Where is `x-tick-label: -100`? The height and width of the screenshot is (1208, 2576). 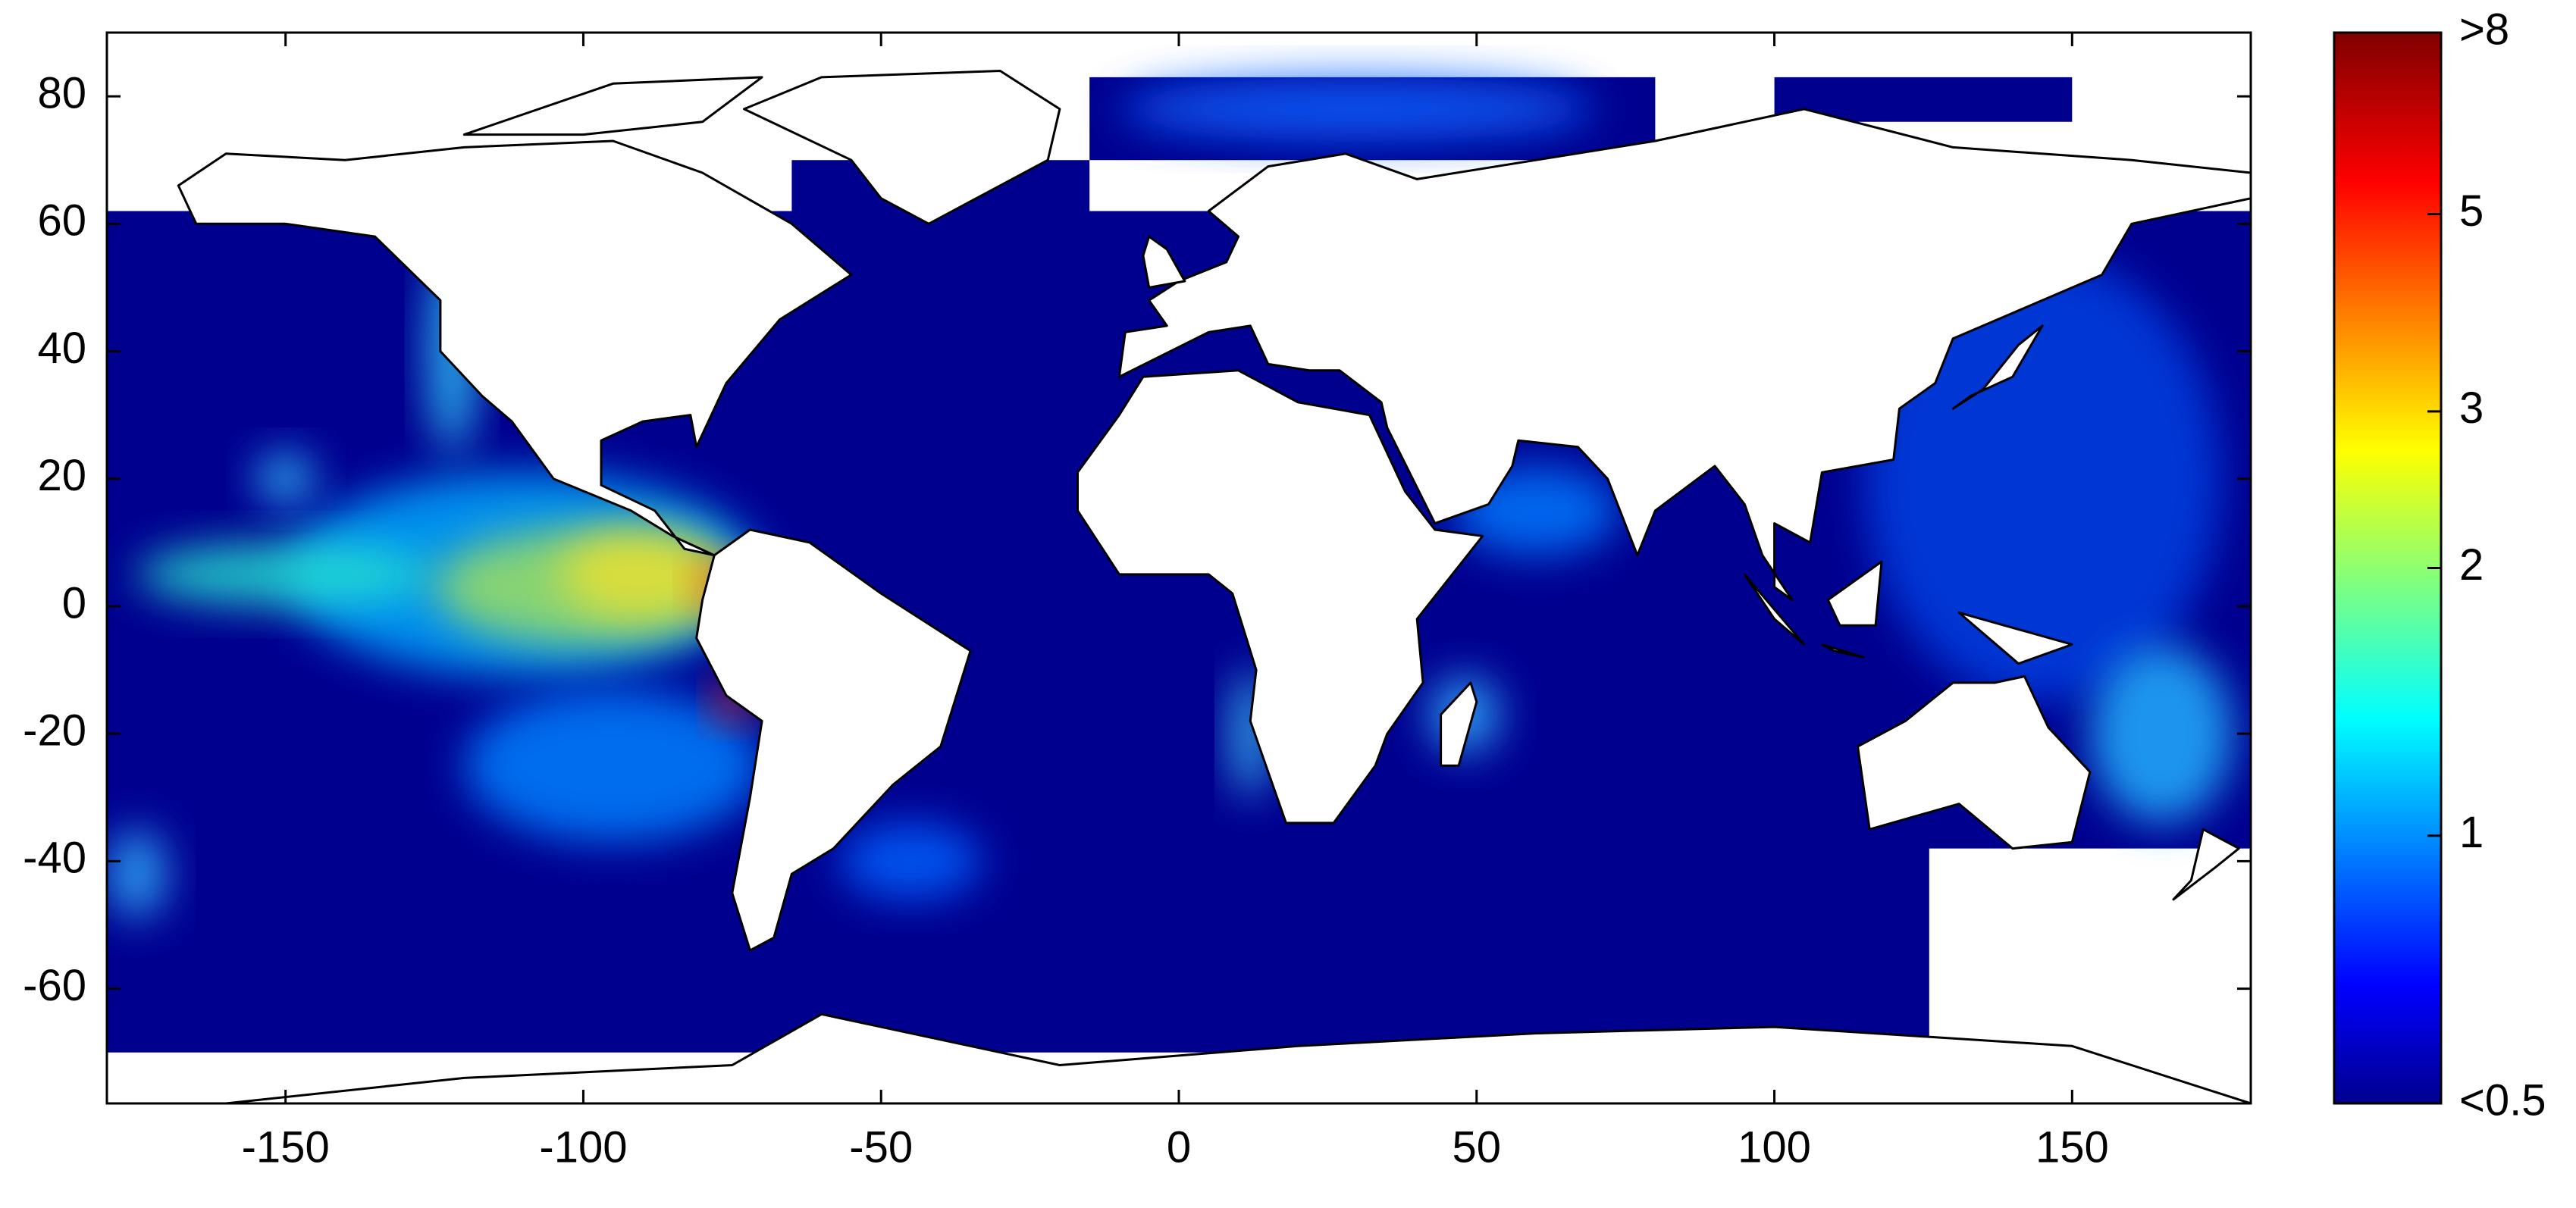
x-tick-label: -100 is located at coordinates (583, 1147).